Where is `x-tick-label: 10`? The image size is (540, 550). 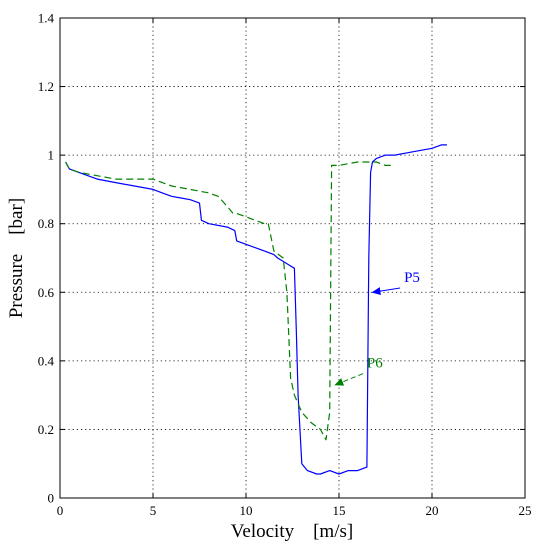 x-tick-label: 10 is located at coordinates (246, 510).